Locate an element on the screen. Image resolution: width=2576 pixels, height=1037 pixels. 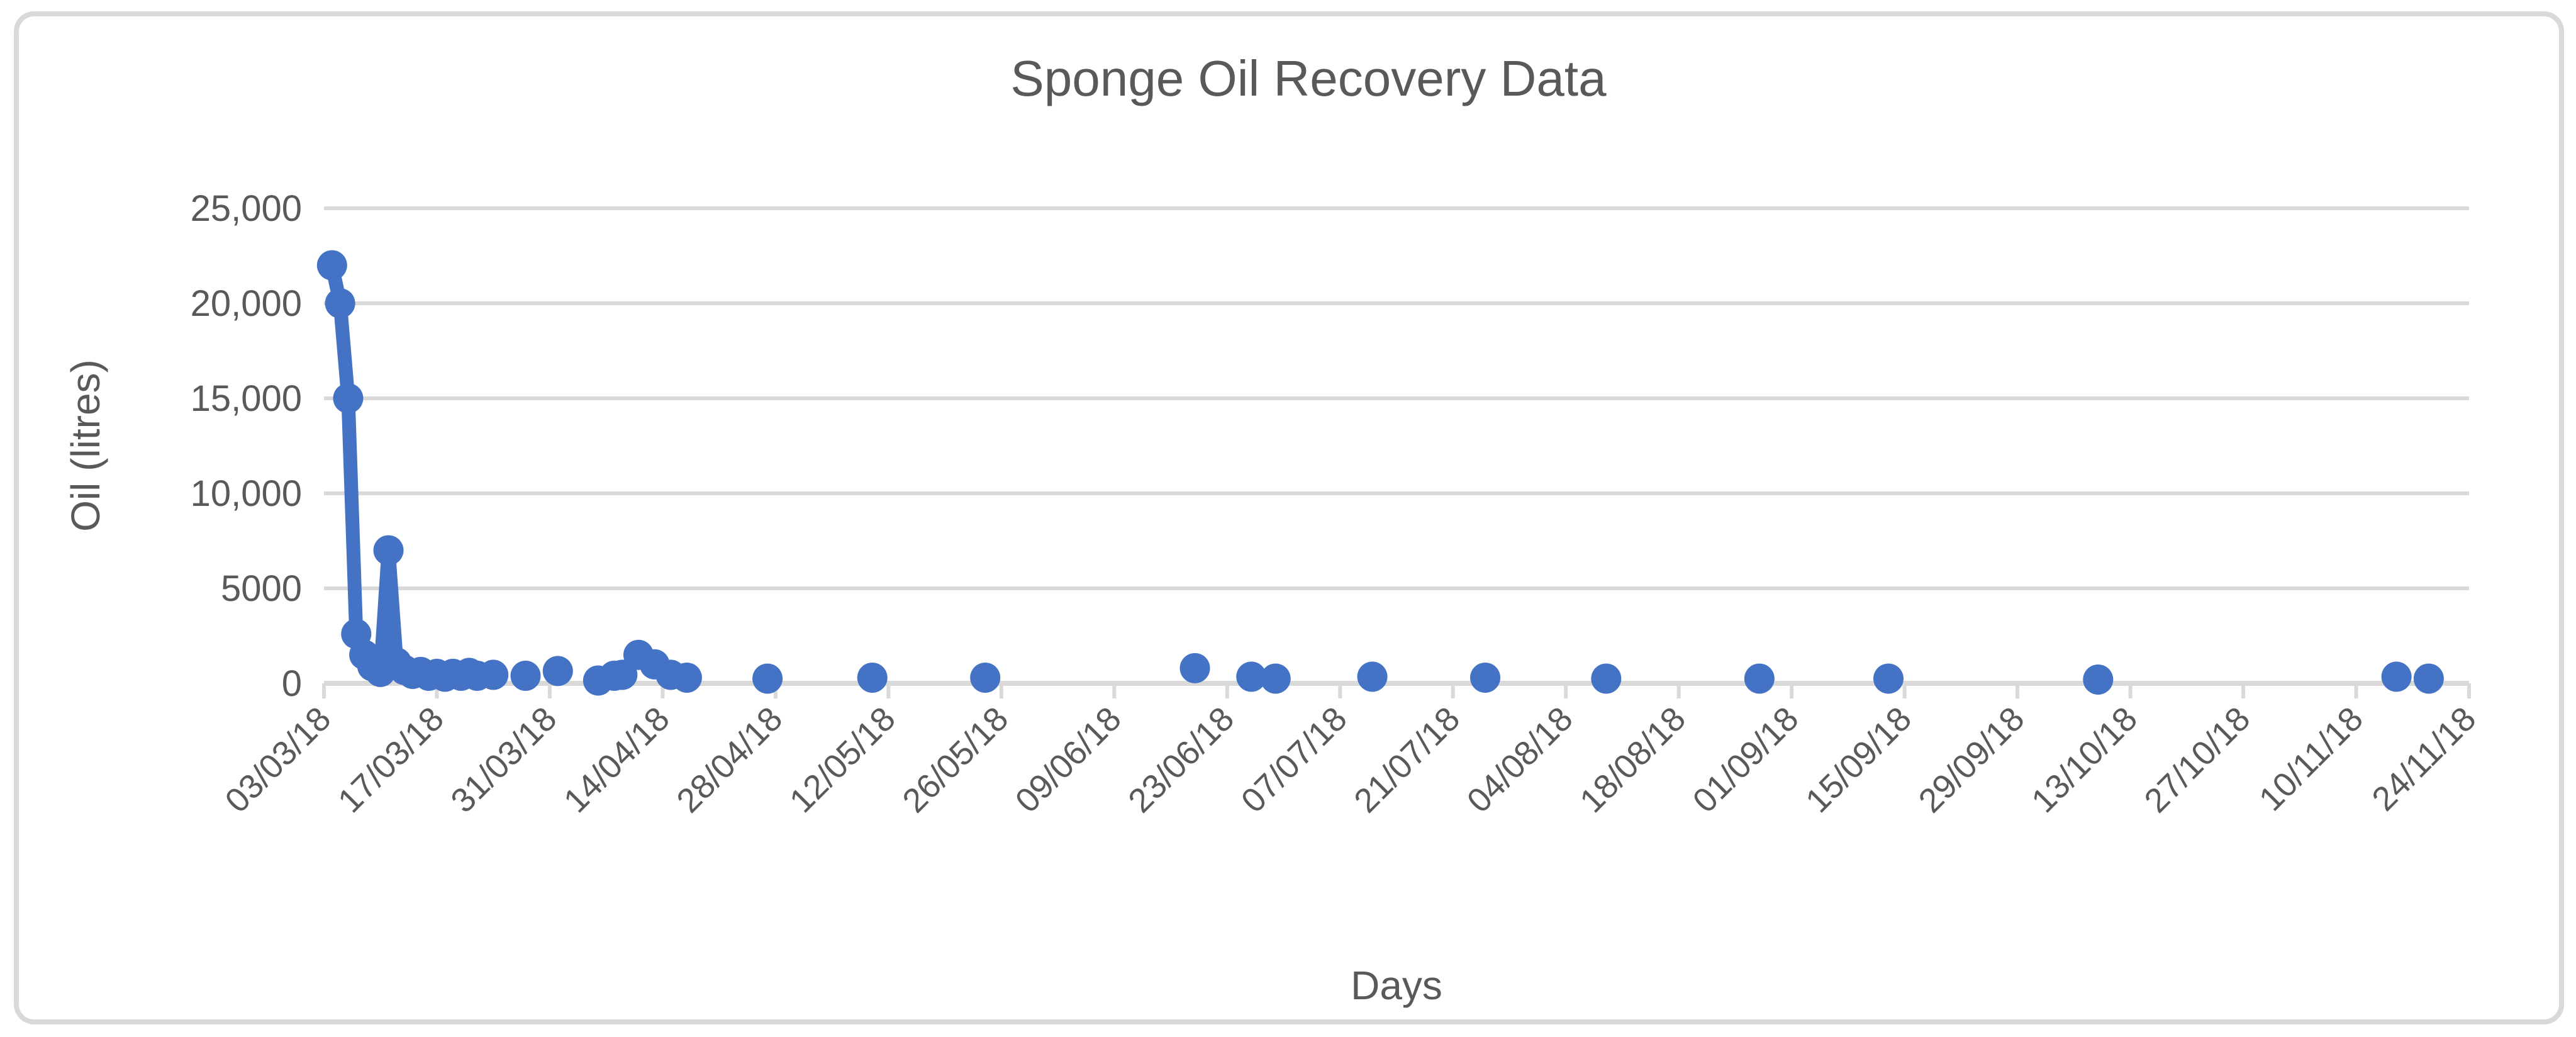
x-tick-label: 07/07/18 is located at coordinates (1294, 760).